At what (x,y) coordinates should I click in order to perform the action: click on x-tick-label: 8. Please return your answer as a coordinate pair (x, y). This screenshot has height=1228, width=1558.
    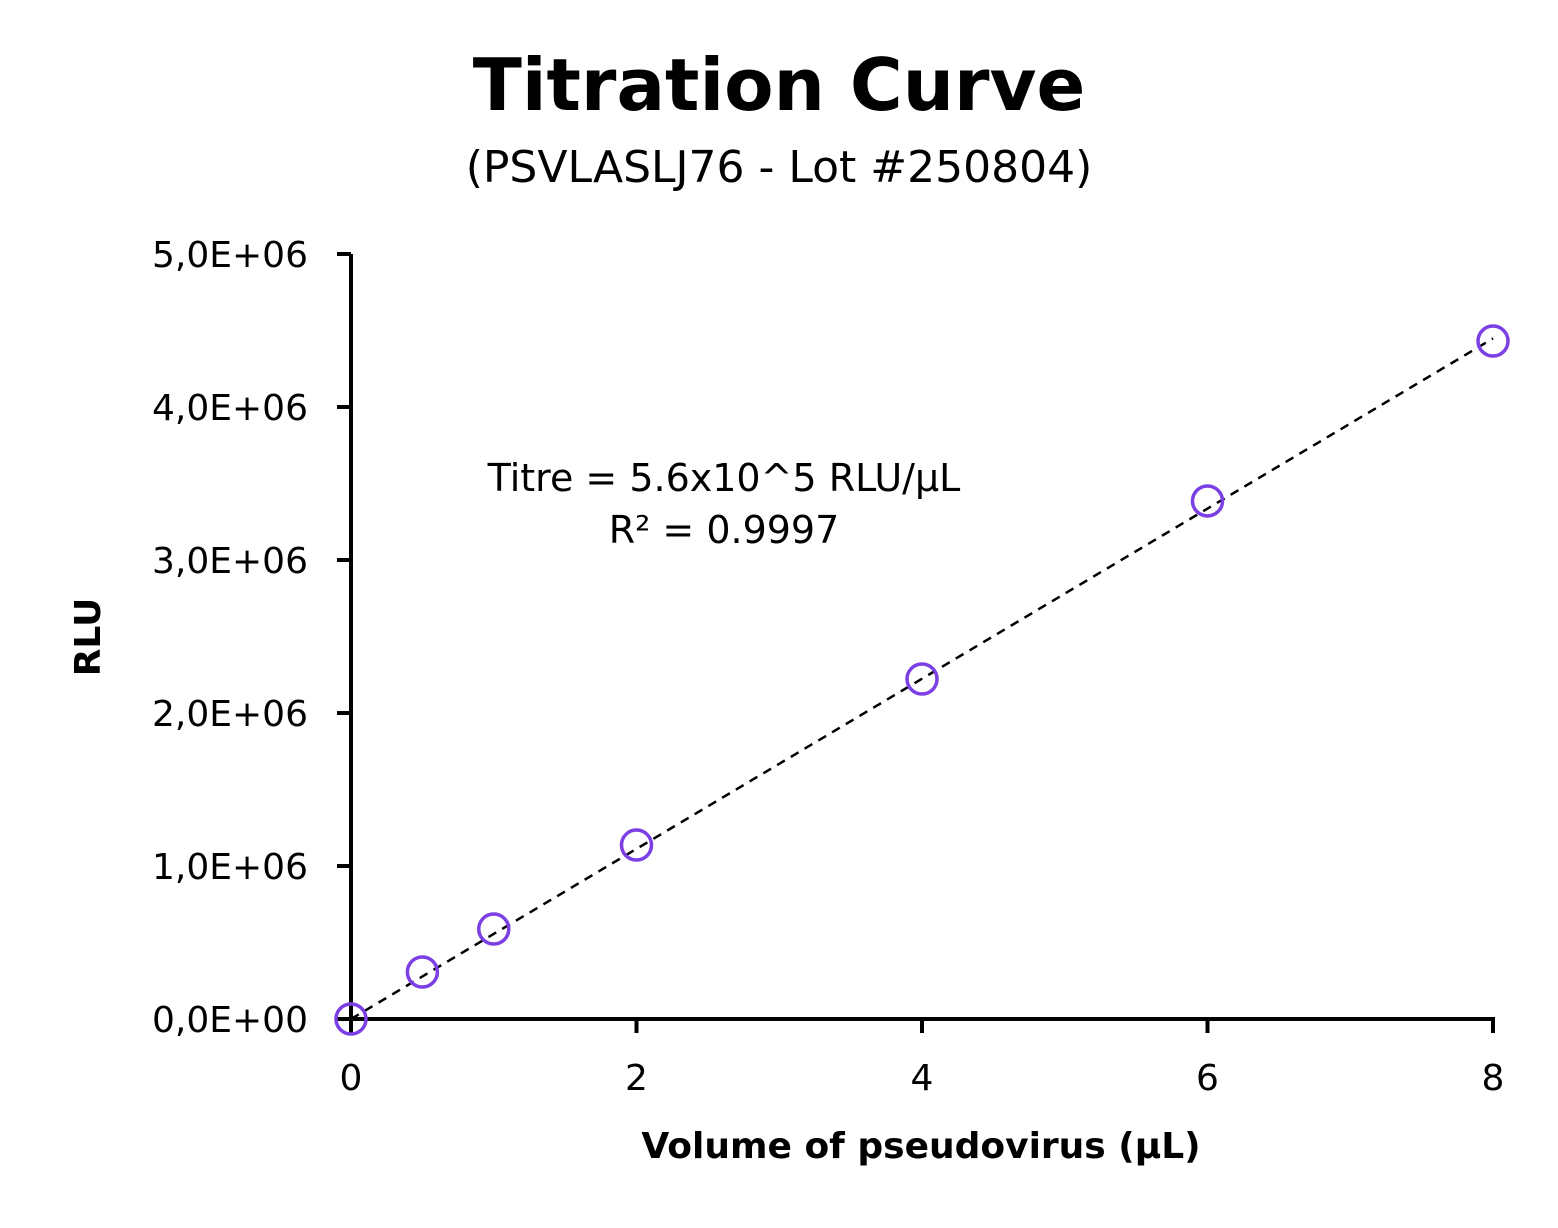
    Looking at the image, I should click on (1493, 1078).